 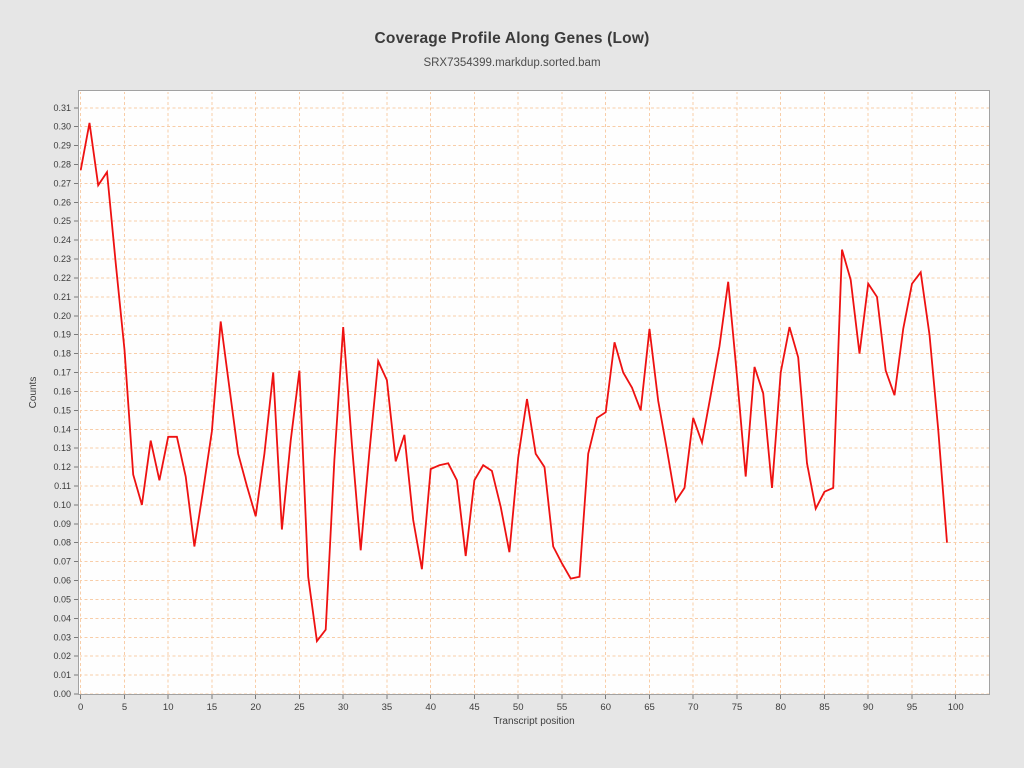 What do you see at coordinates (562, 707) in the screenshot?
I see `x-tick-label: 55` at bounding box center [562, 707].